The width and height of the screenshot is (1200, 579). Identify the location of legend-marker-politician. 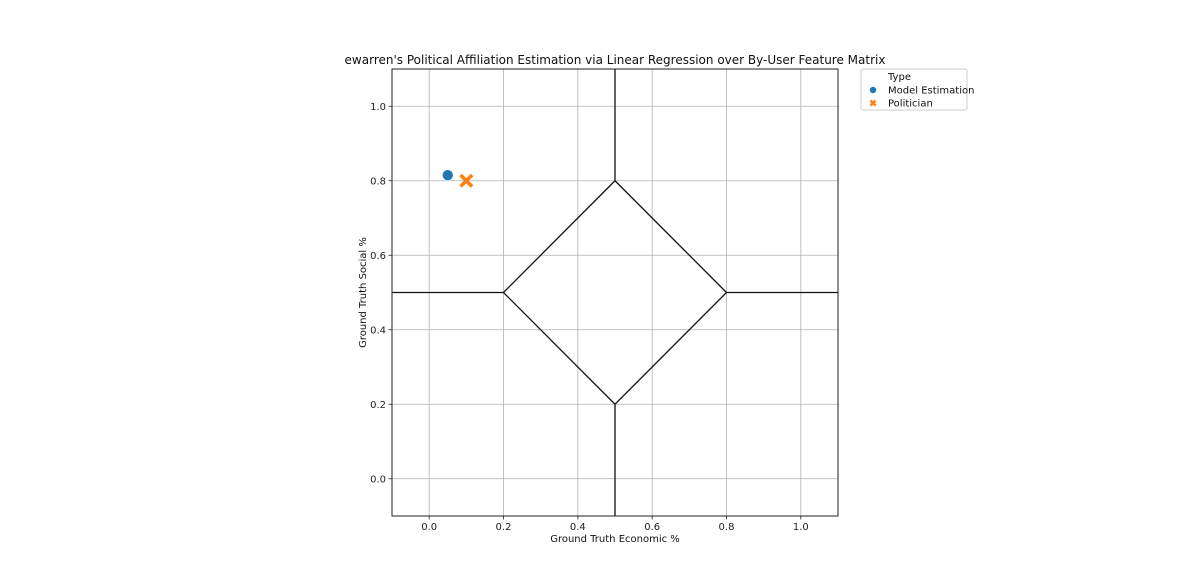
(873, 103).